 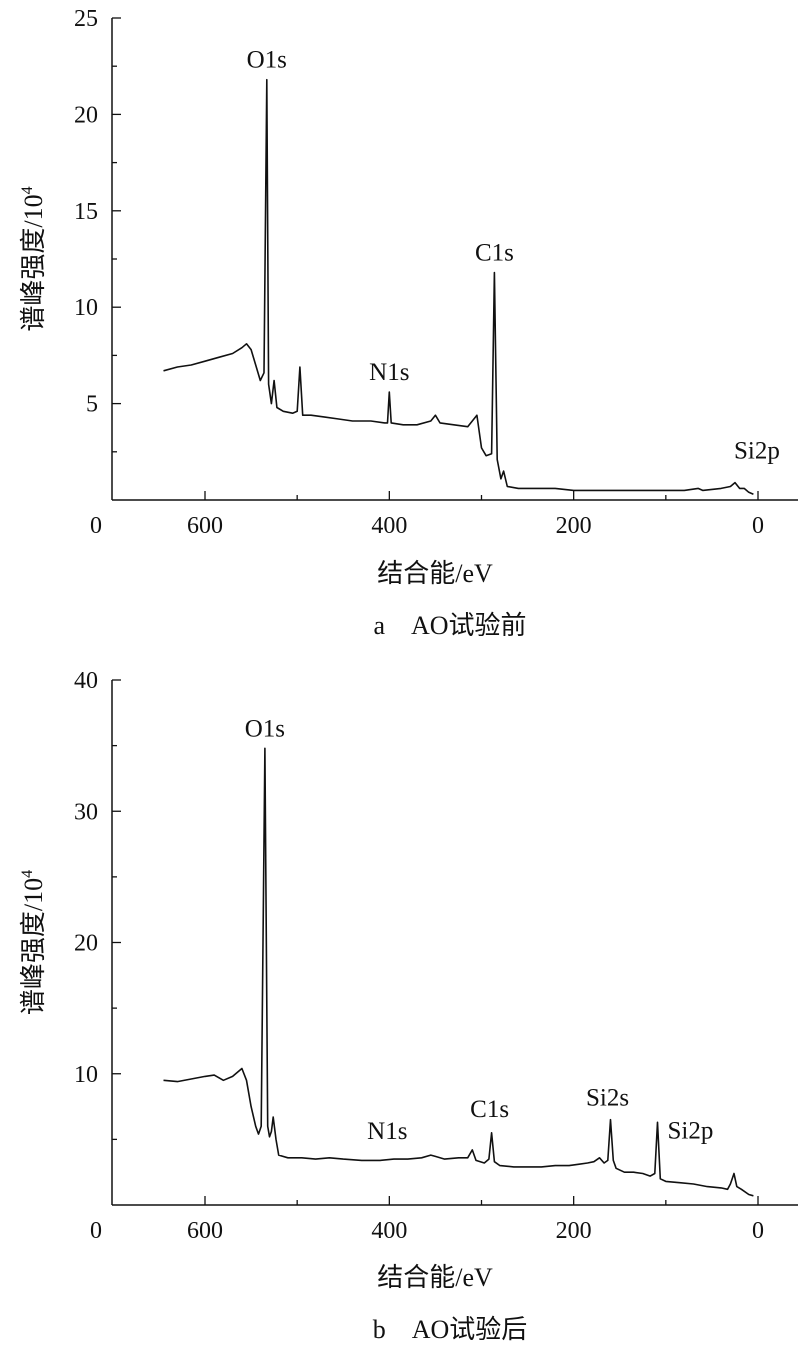 I want to click on panel-caption: a AO试验前, so click(x=449, y=625).